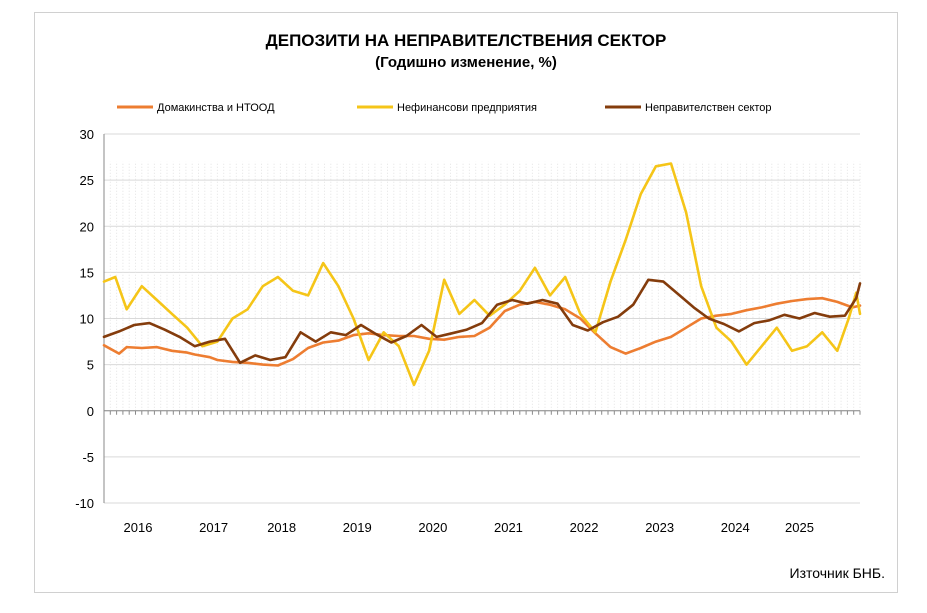 The width and height of the screenshot is (927, 613). I want to click on x-tick-label: 2017, so click(213, 527).